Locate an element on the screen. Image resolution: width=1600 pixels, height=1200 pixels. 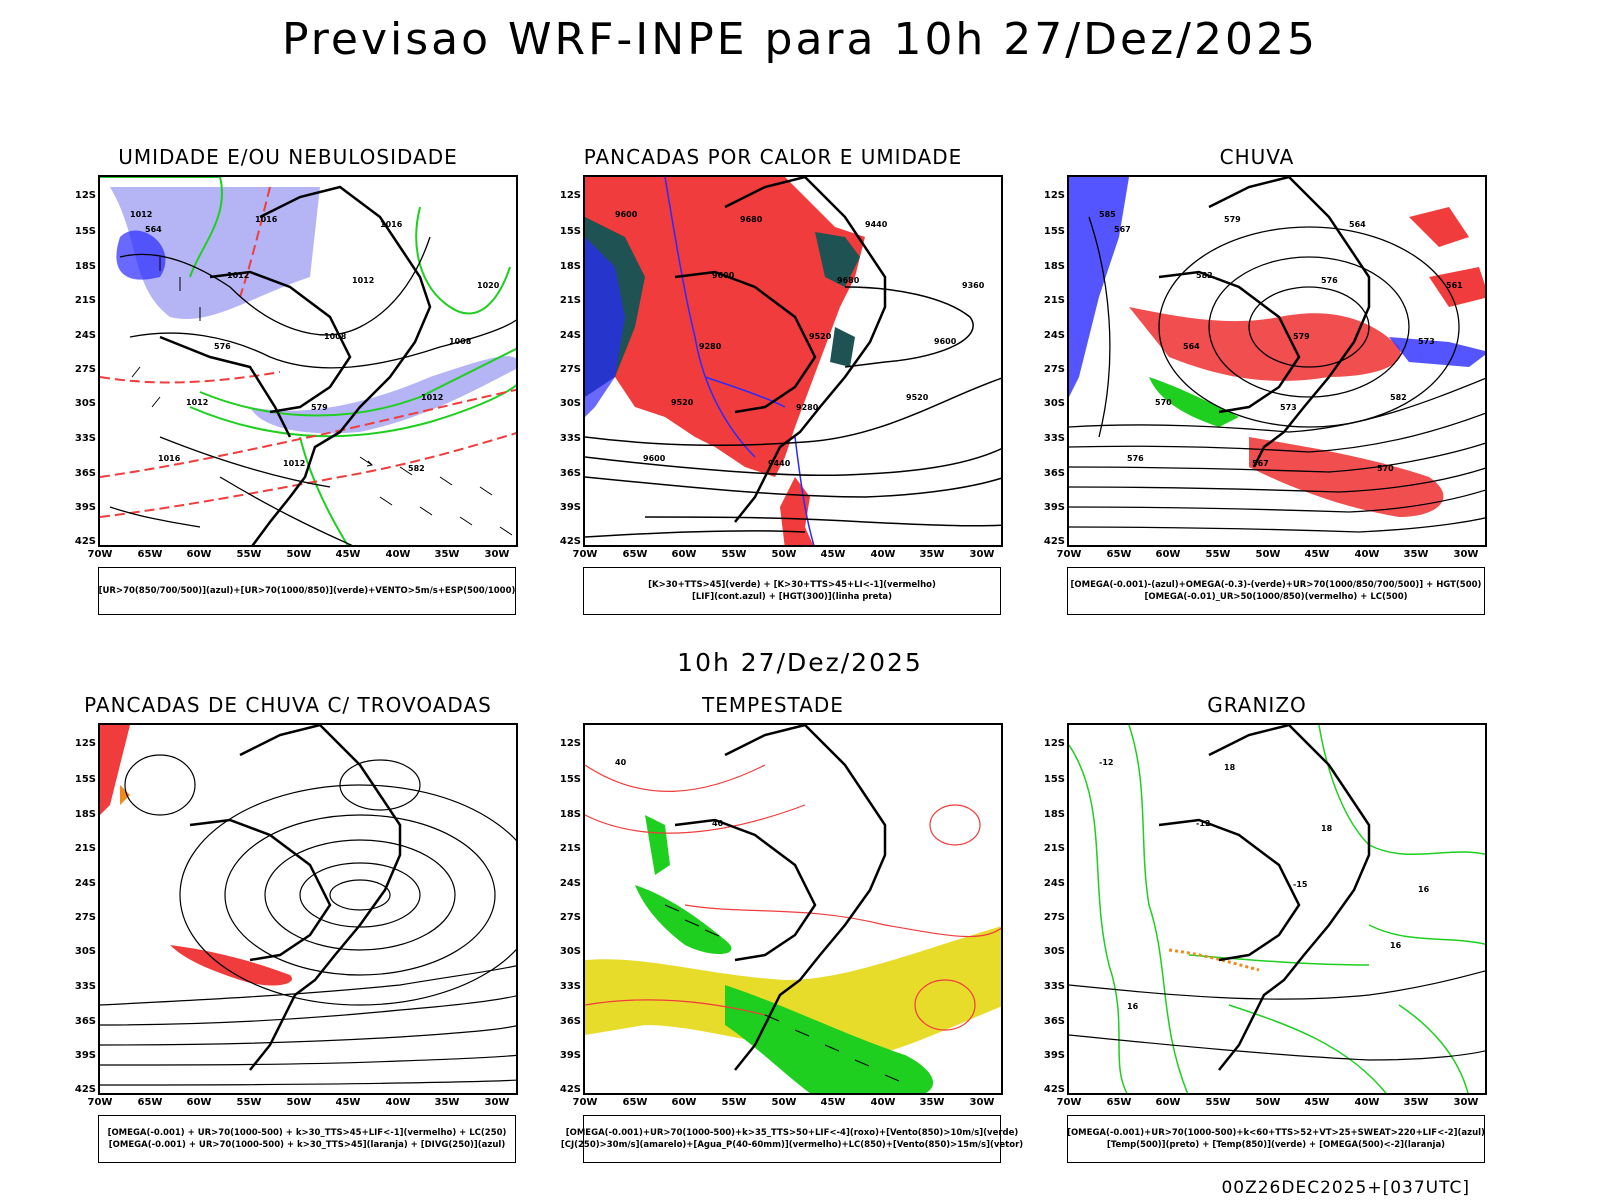
contour-label: 561 is located at coordinates (1454, 285).